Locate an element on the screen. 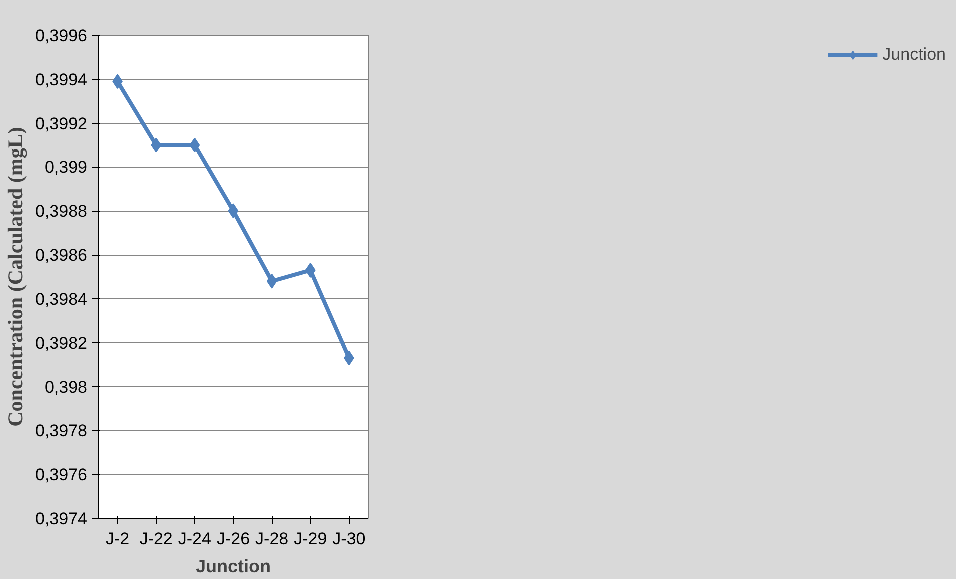  y-tick-label: 0,3976 is located at coordinates (62, 475).